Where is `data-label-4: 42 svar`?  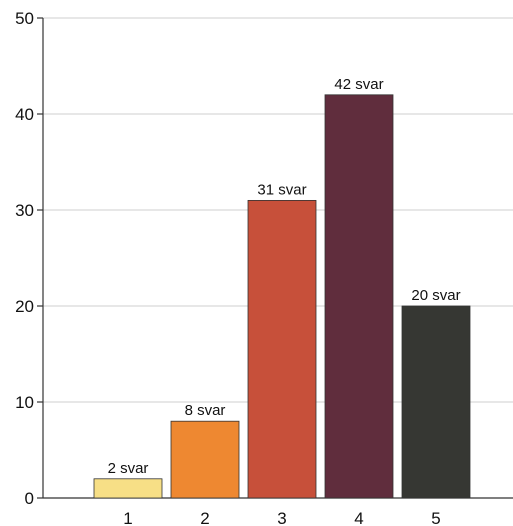 data-label-4: 42 svar is located at coordinates (358, 84).